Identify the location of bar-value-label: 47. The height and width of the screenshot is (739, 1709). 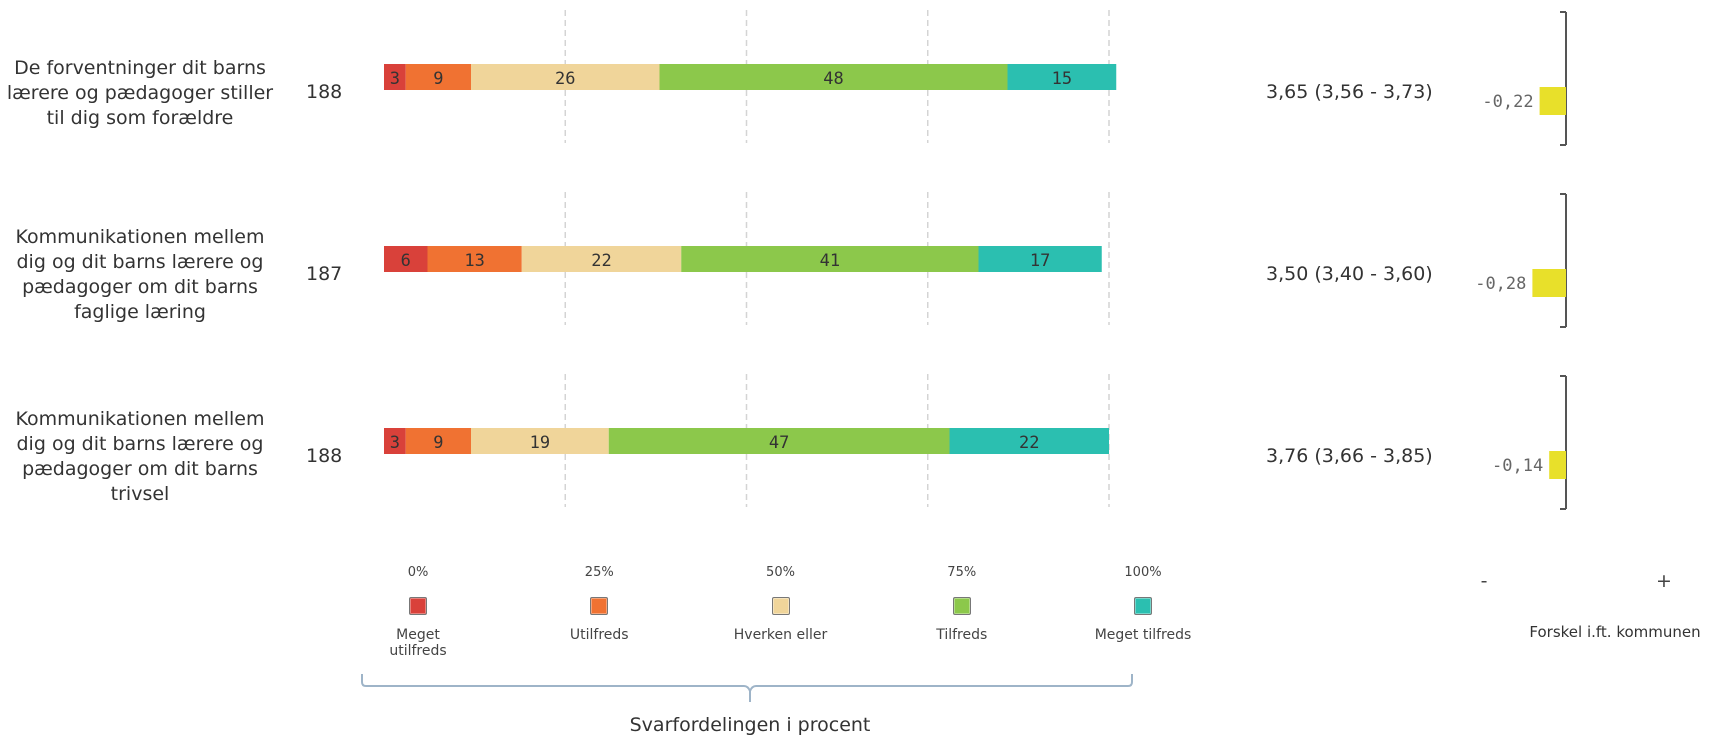
(779, 443).